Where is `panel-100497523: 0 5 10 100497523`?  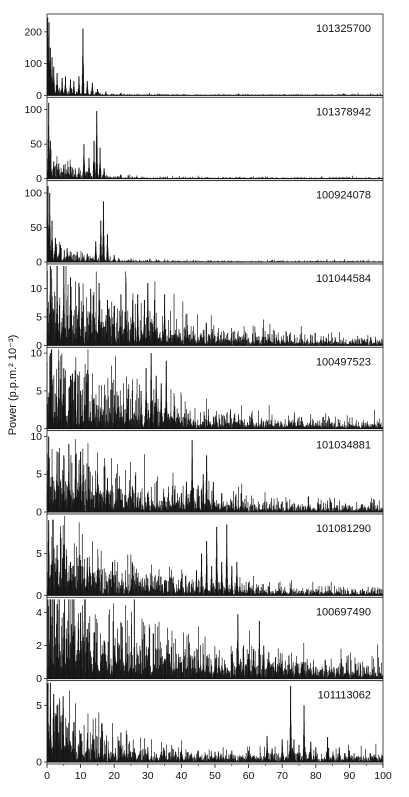
panel-100497523: 0 5 10 100497523 is located at coordinates (207, 390).